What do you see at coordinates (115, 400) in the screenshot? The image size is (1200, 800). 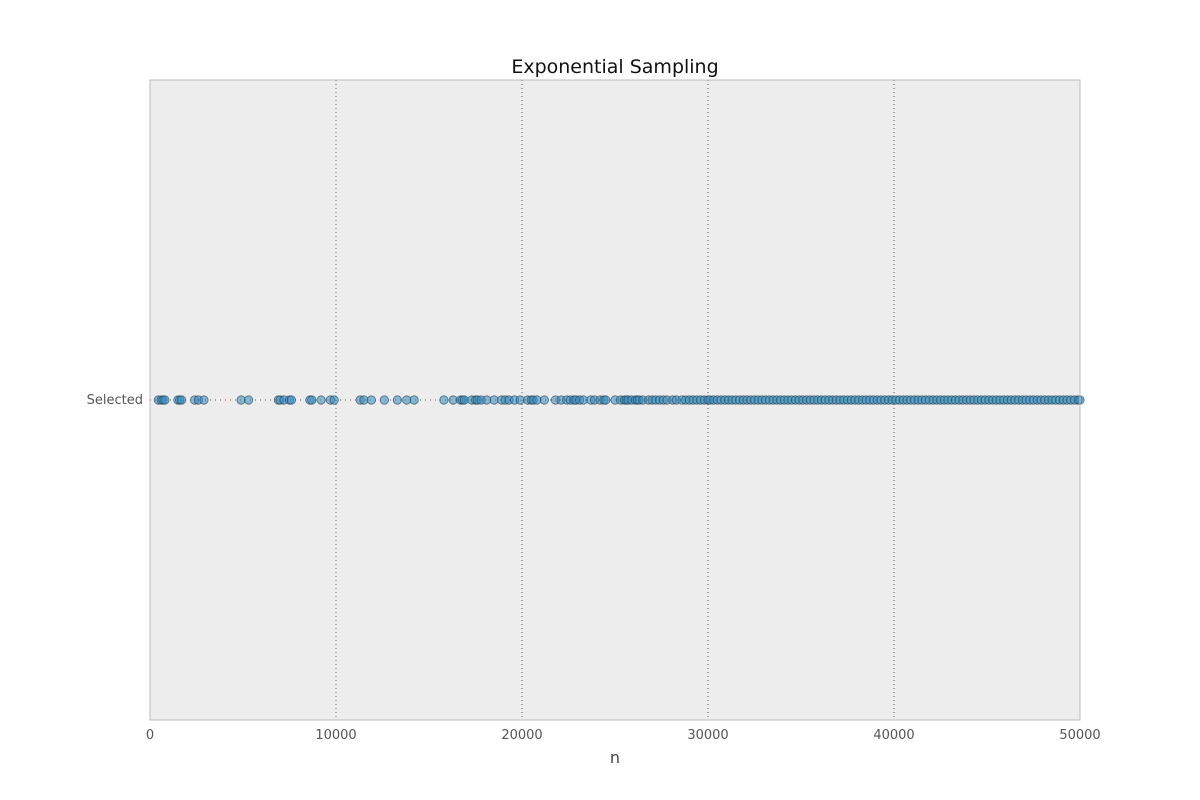 I see `y-tick-label-selected: Selected` at bounding box center [115, 400].